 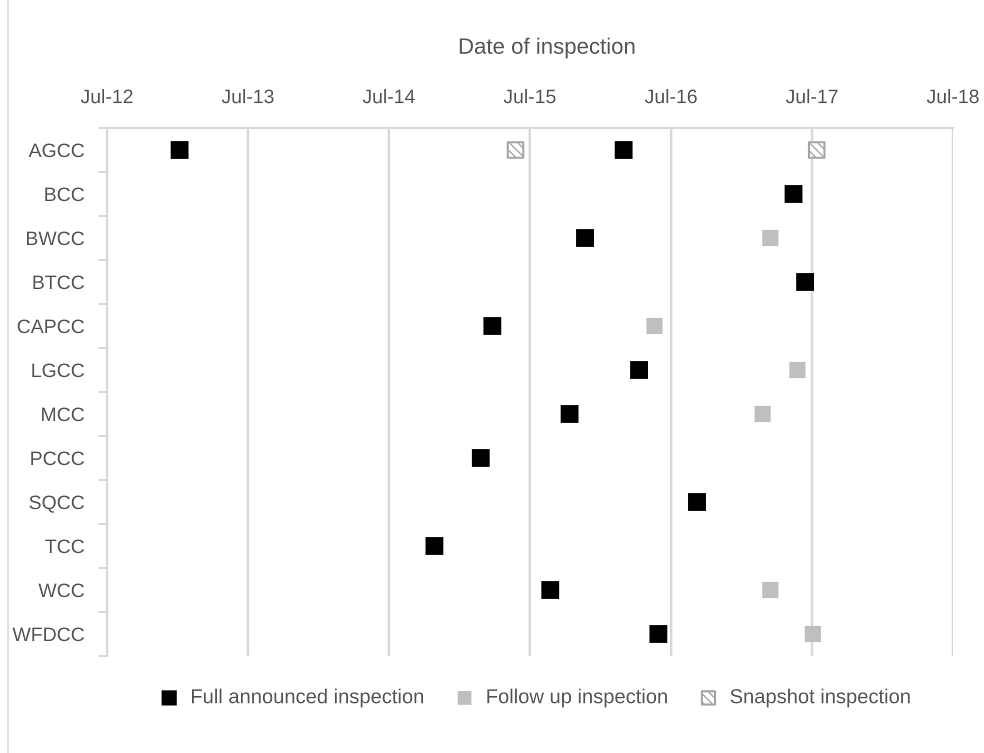 What do you see at coordinates (248, 96) in the screenshot?
I see `x-tick-label: Jul-13` at bounding box center [248, 96].